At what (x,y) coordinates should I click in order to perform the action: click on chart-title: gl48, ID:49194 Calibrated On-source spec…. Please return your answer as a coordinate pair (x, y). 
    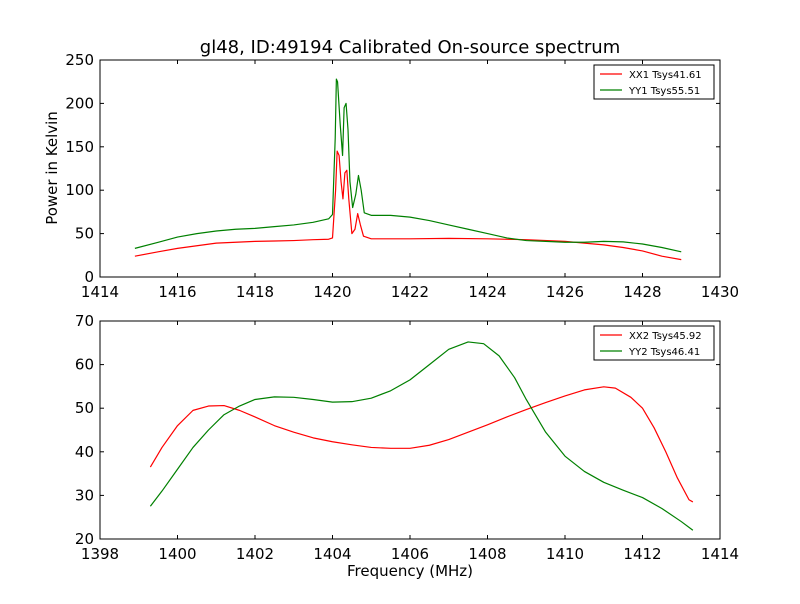
    Looking at the image, I should click on (410, 47).